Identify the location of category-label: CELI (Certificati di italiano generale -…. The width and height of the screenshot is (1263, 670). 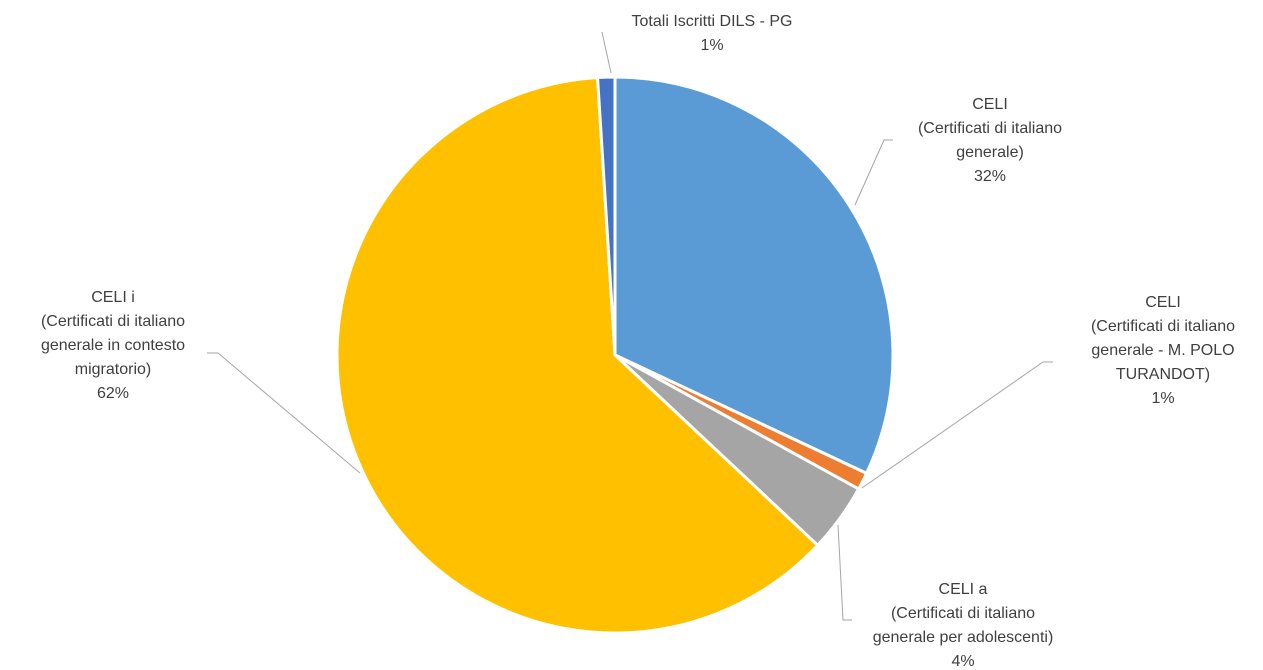
(1163, 338).